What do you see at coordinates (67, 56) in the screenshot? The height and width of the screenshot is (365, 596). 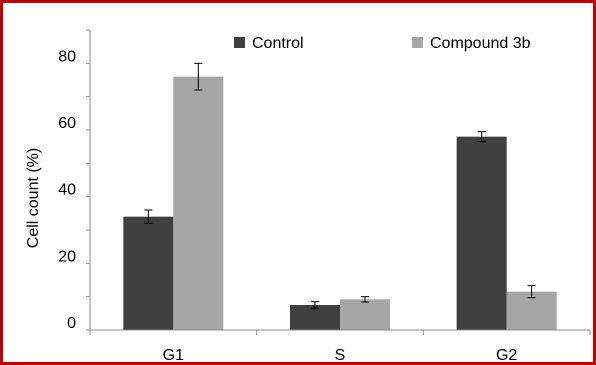 I see `y-tick-label: 80` at bounding box center [67, 56].